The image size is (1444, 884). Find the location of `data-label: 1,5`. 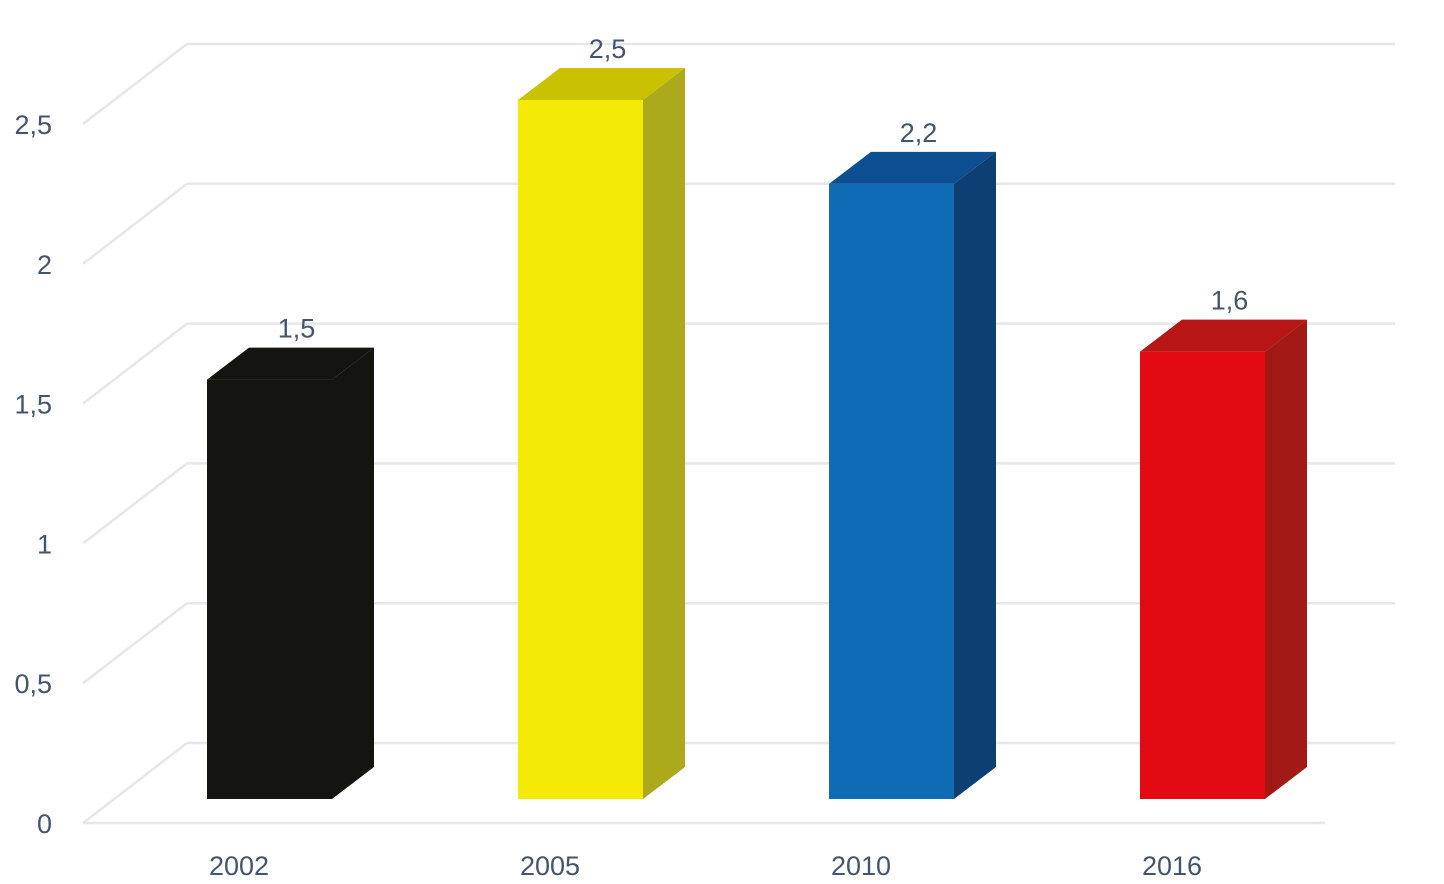

data-label: 1,5 is located at coordinates (297, 329).